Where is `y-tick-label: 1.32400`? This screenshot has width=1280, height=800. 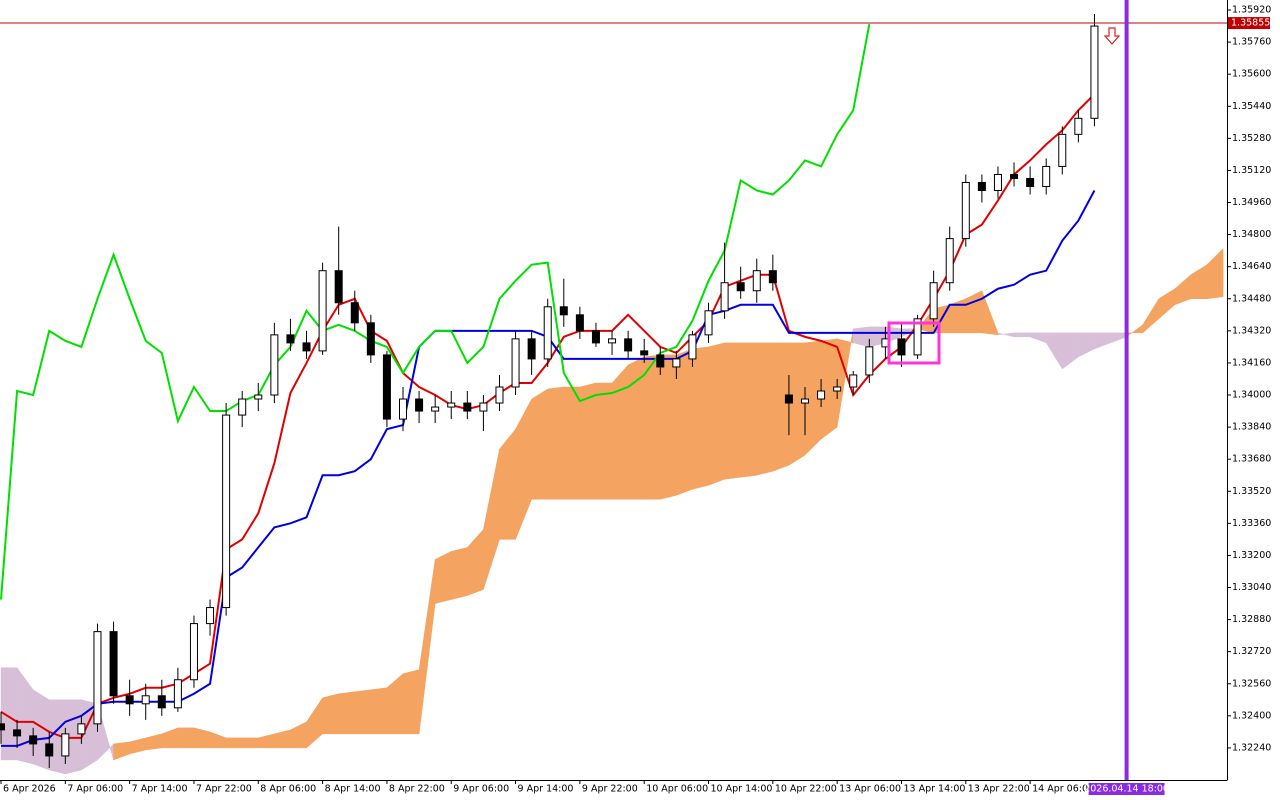
y-tick-label: 1.32400 is located at coordinates (1251, 715).